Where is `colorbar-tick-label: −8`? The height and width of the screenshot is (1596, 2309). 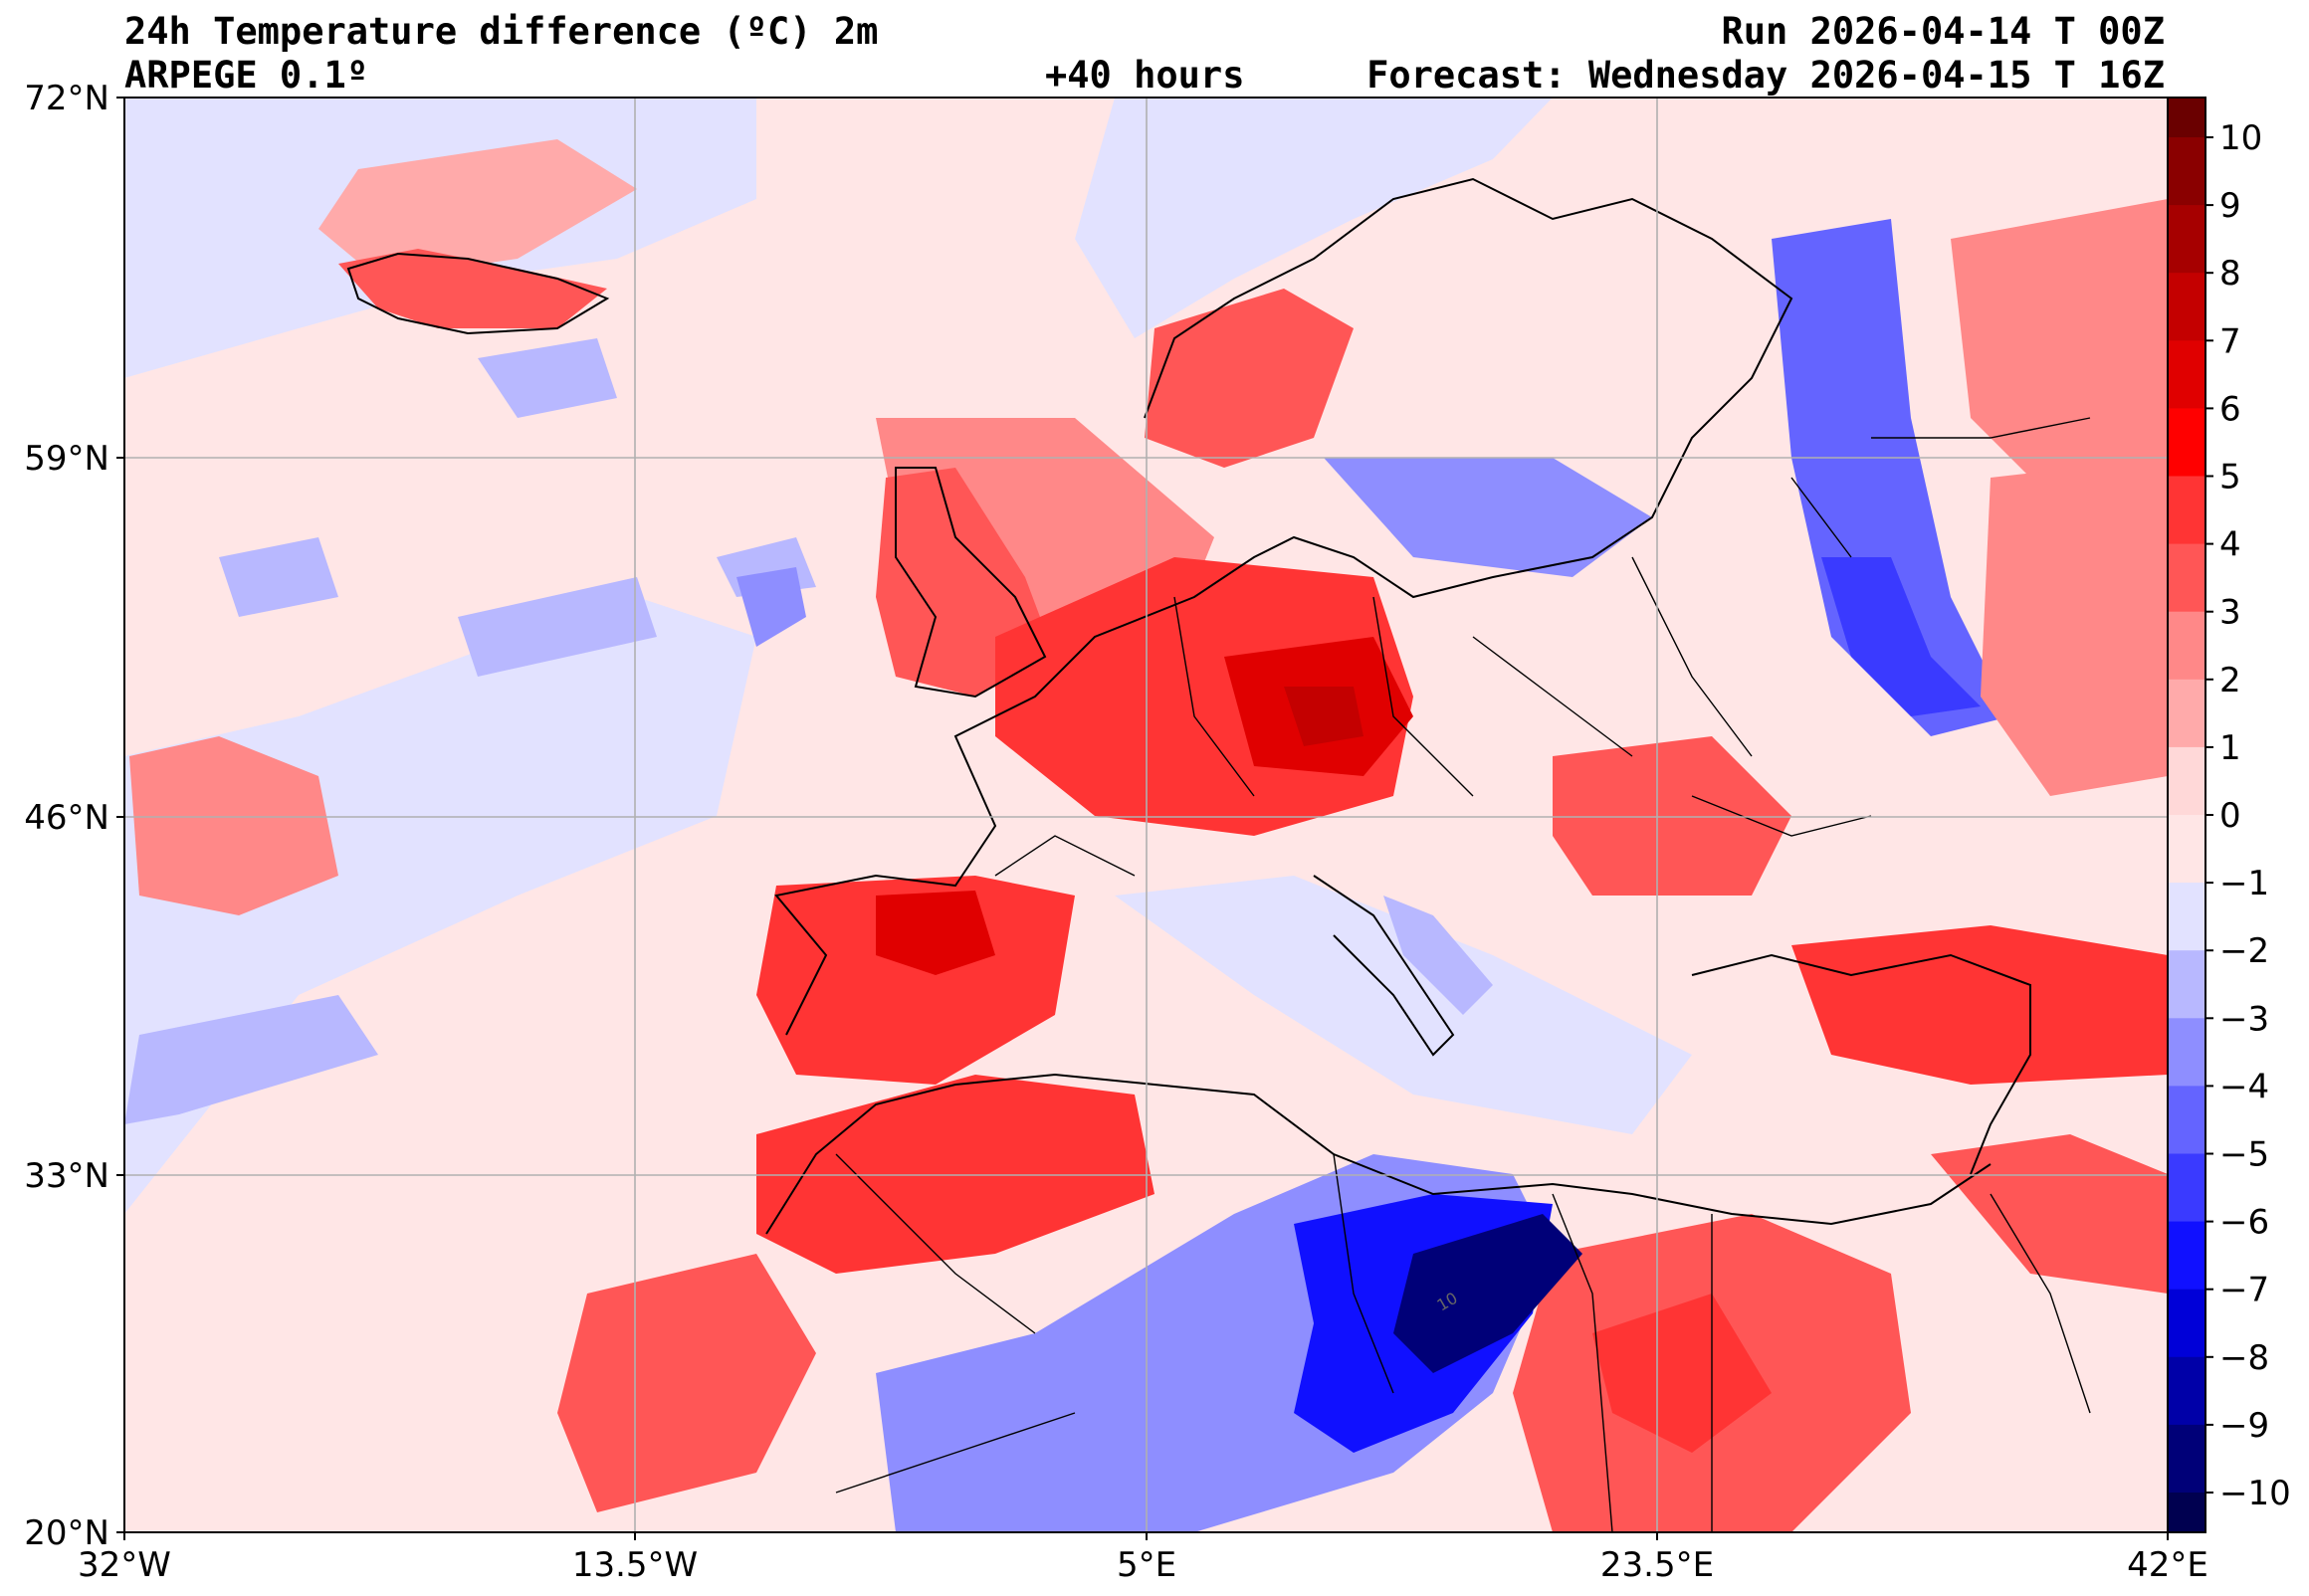
colorbar-tick-label: −8 is located at coordinates (2244, 1358).